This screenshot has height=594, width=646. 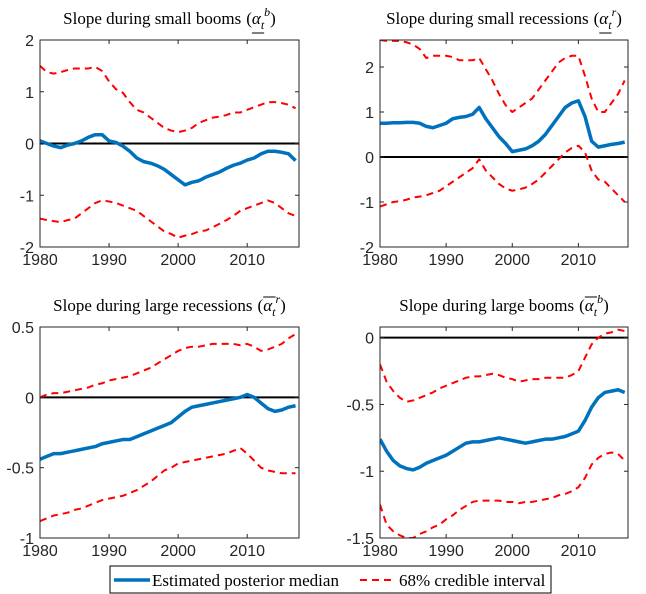 I want to click on title-text: Slope during large recessions, so click(x=152, y=305).